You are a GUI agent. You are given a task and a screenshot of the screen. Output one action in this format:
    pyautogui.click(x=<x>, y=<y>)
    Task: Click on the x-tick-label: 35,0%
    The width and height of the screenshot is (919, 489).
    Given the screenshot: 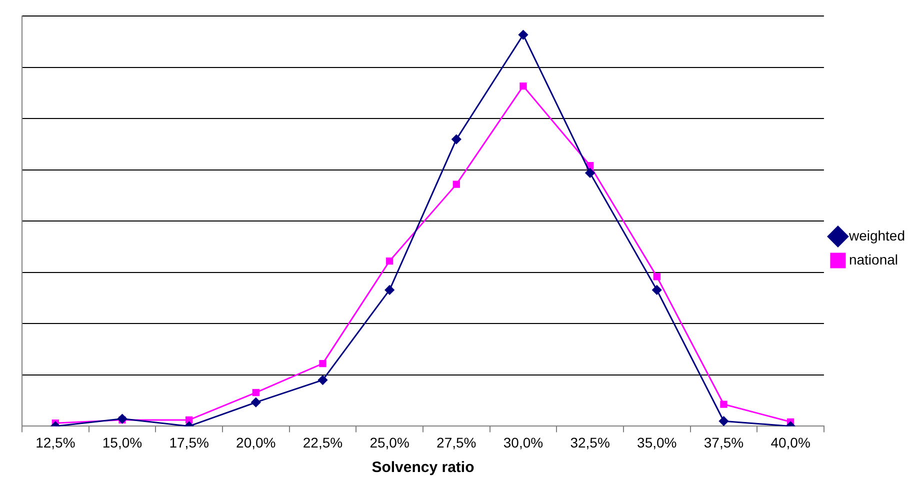 What is the action you would take?
    pyautogui.click(x=657, y=442)
    